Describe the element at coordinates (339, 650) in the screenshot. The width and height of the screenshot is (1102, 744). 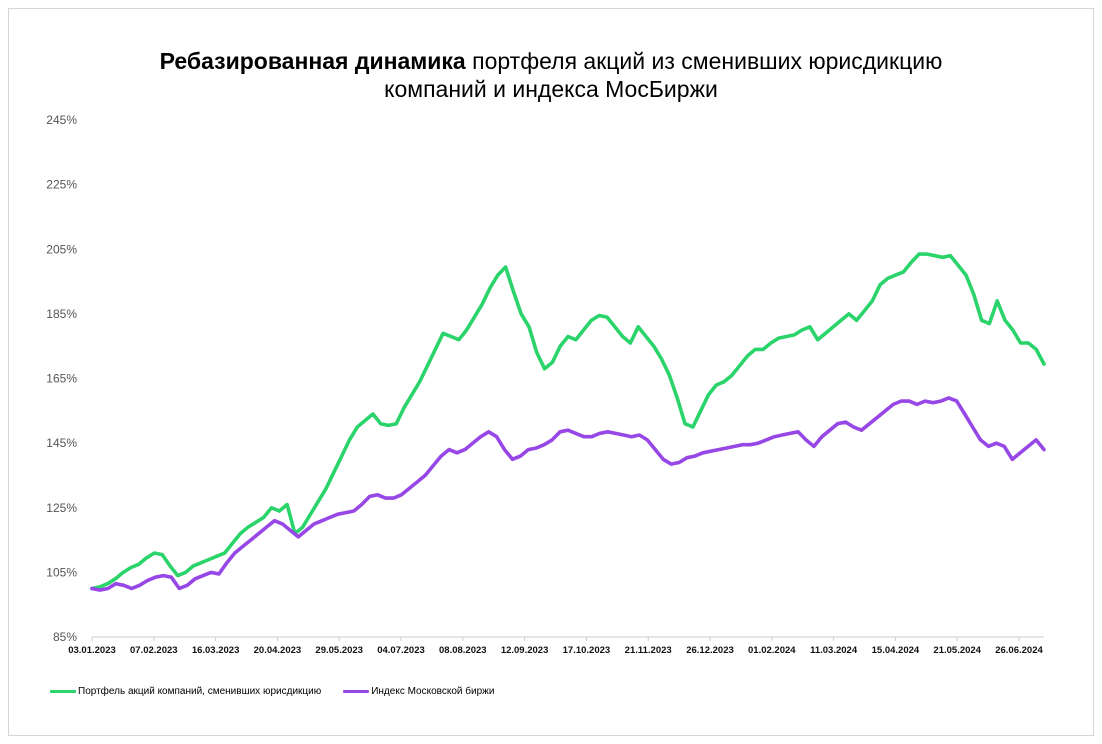
I see `x-tick-label: 29.05.2023` at that location.